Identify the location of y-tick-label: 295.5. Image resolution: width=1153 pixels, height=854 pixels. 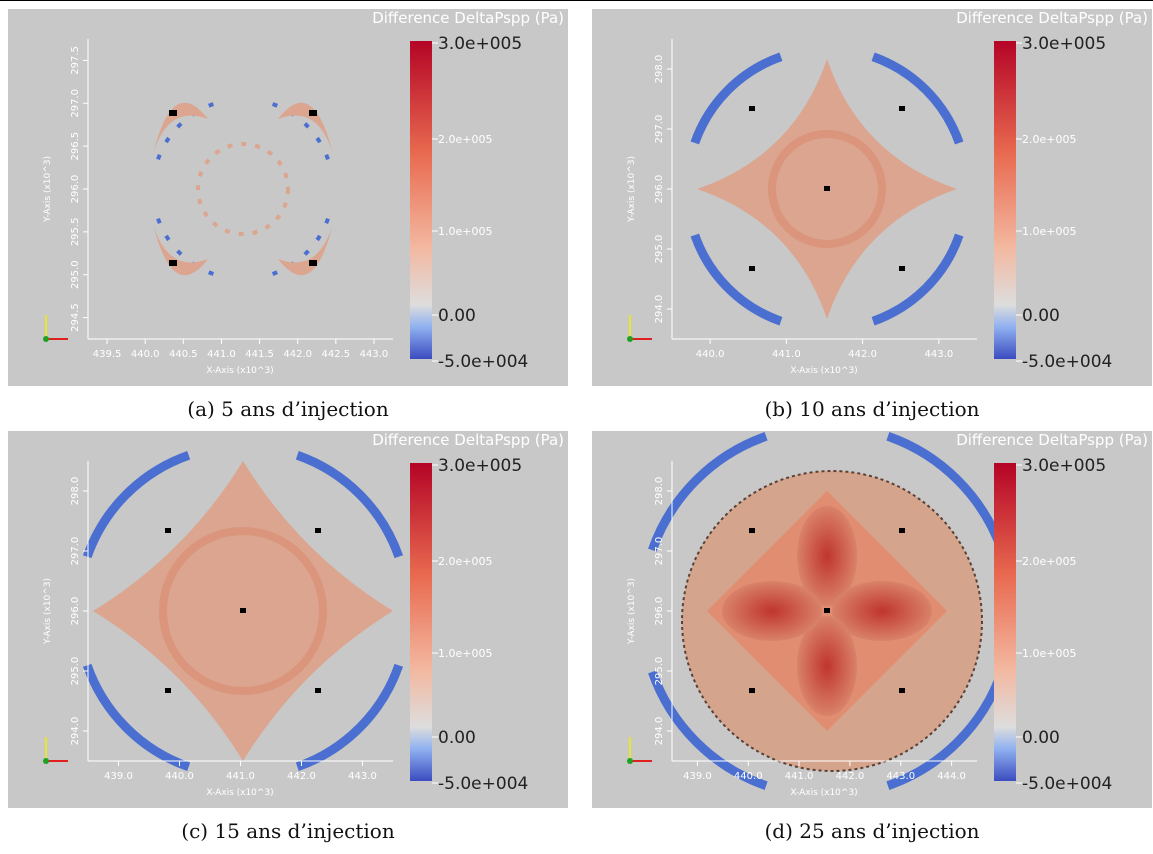
(75, 232).